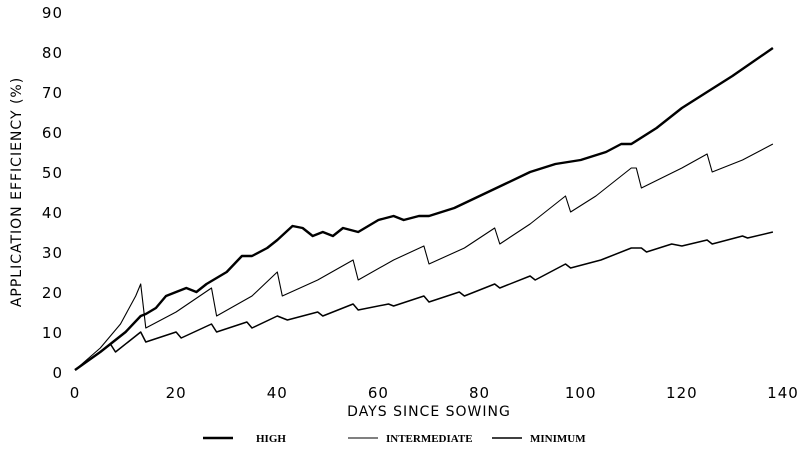 The width and height of the screenshot is (800, 455). Describe the element at coordinates (52, 333) in the screenshot. I see `y-tick-label: 10` at that location.